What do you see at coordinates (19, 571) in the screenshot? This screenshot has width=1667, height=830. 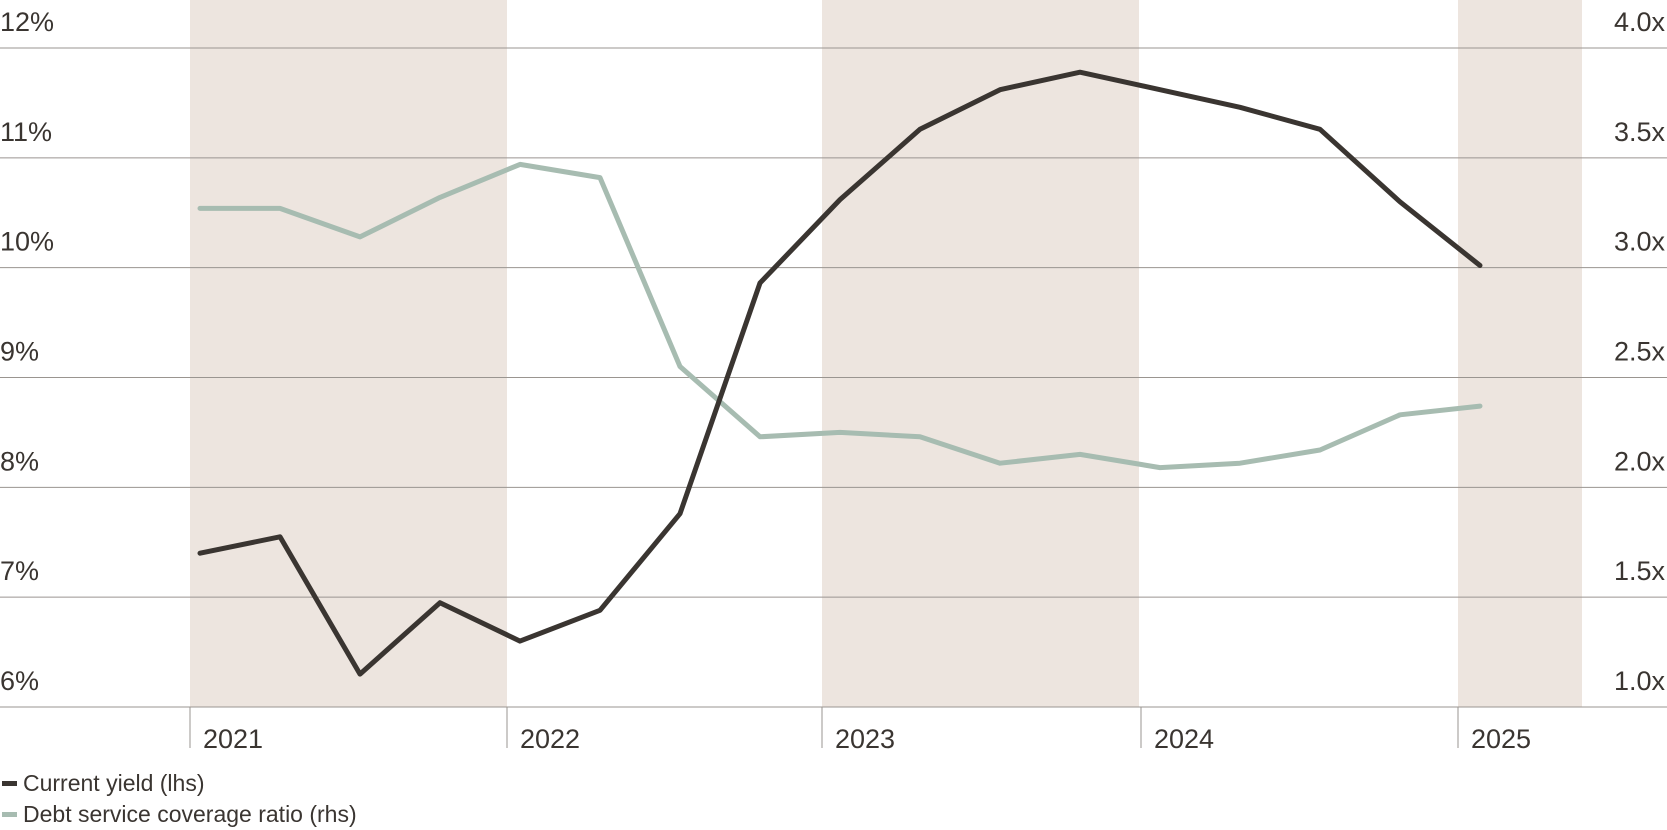 I see `left-tick-label: 7%` at bounding box center [19, 571].